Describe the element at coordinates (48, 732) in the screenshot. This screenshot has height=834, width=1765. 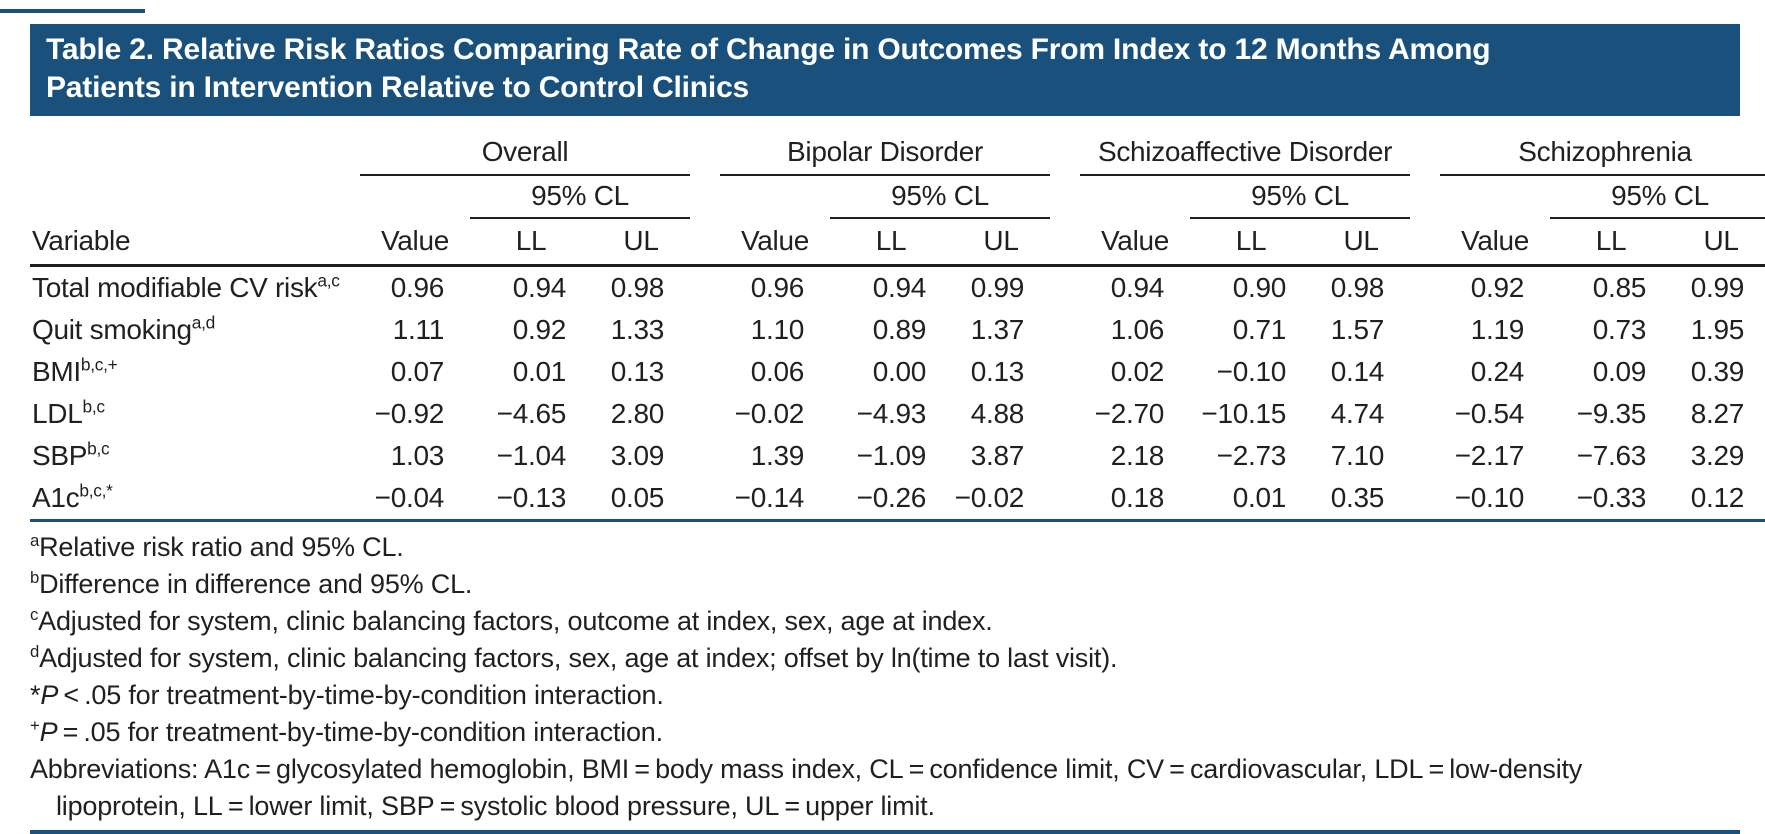
I see `p-value-symbol: P` at that location.